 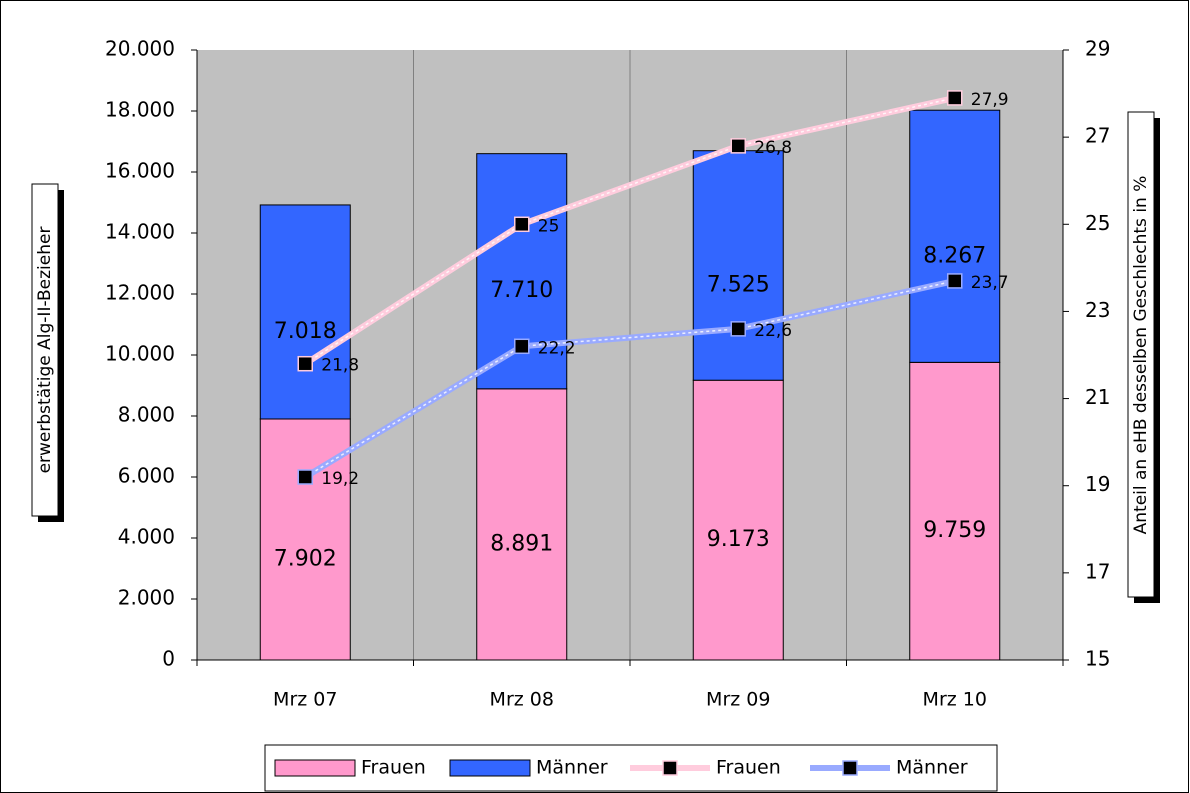 I want to click on y-tick-label: 2.000, so click(x=146, y=598).